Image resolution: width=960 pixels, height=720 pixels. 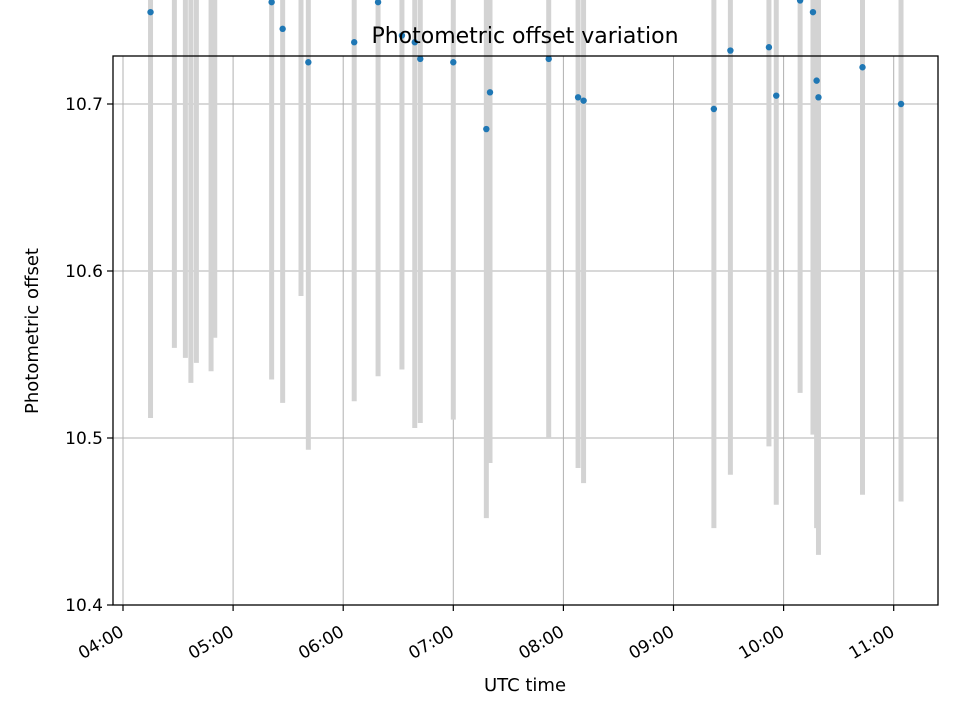 What do you see at coordinates (526, 66) in the screenshot?
I see `data-points` at bounding box center [526, 66].